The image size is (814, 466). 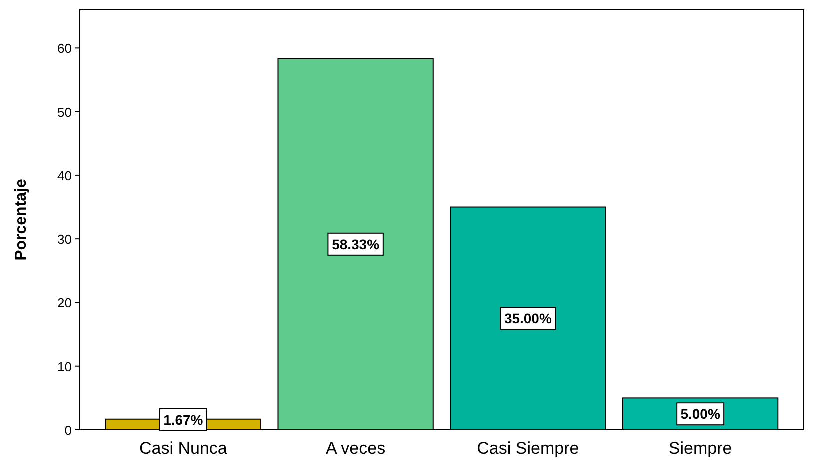 I want to click on y-tick-label: 10, so click(x=65, y=366).